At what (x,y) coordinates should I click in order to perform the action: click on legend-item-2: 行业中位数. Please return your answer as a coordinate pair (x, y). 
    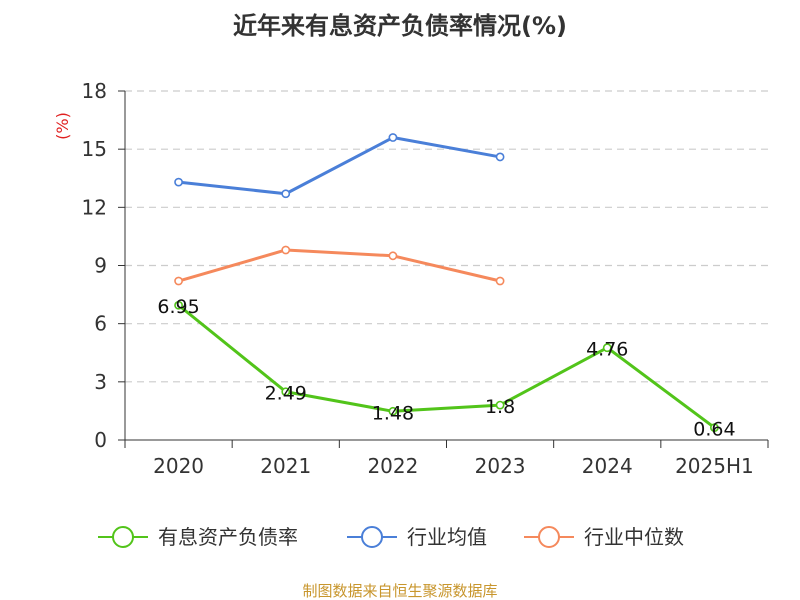
    Looking at the image, I should click on (604, 537).